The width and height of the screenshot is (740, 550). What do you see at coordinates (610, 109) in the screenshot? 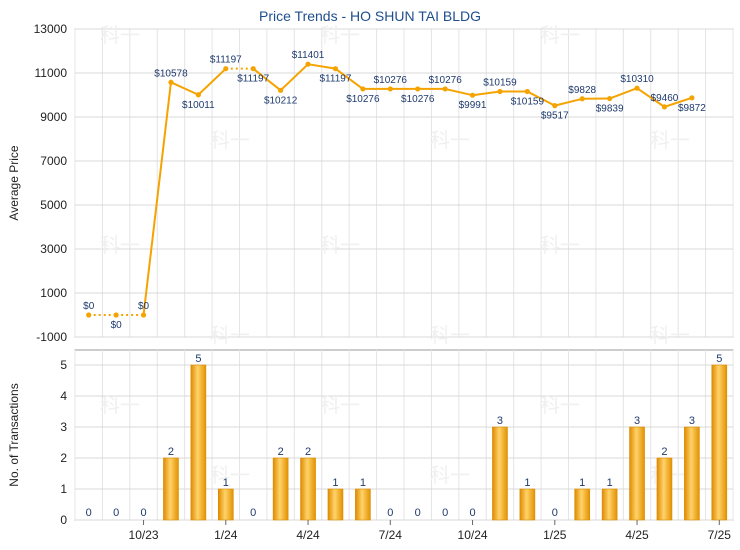
I see `price-data-label: $9839` at bounding box center [610, 109].